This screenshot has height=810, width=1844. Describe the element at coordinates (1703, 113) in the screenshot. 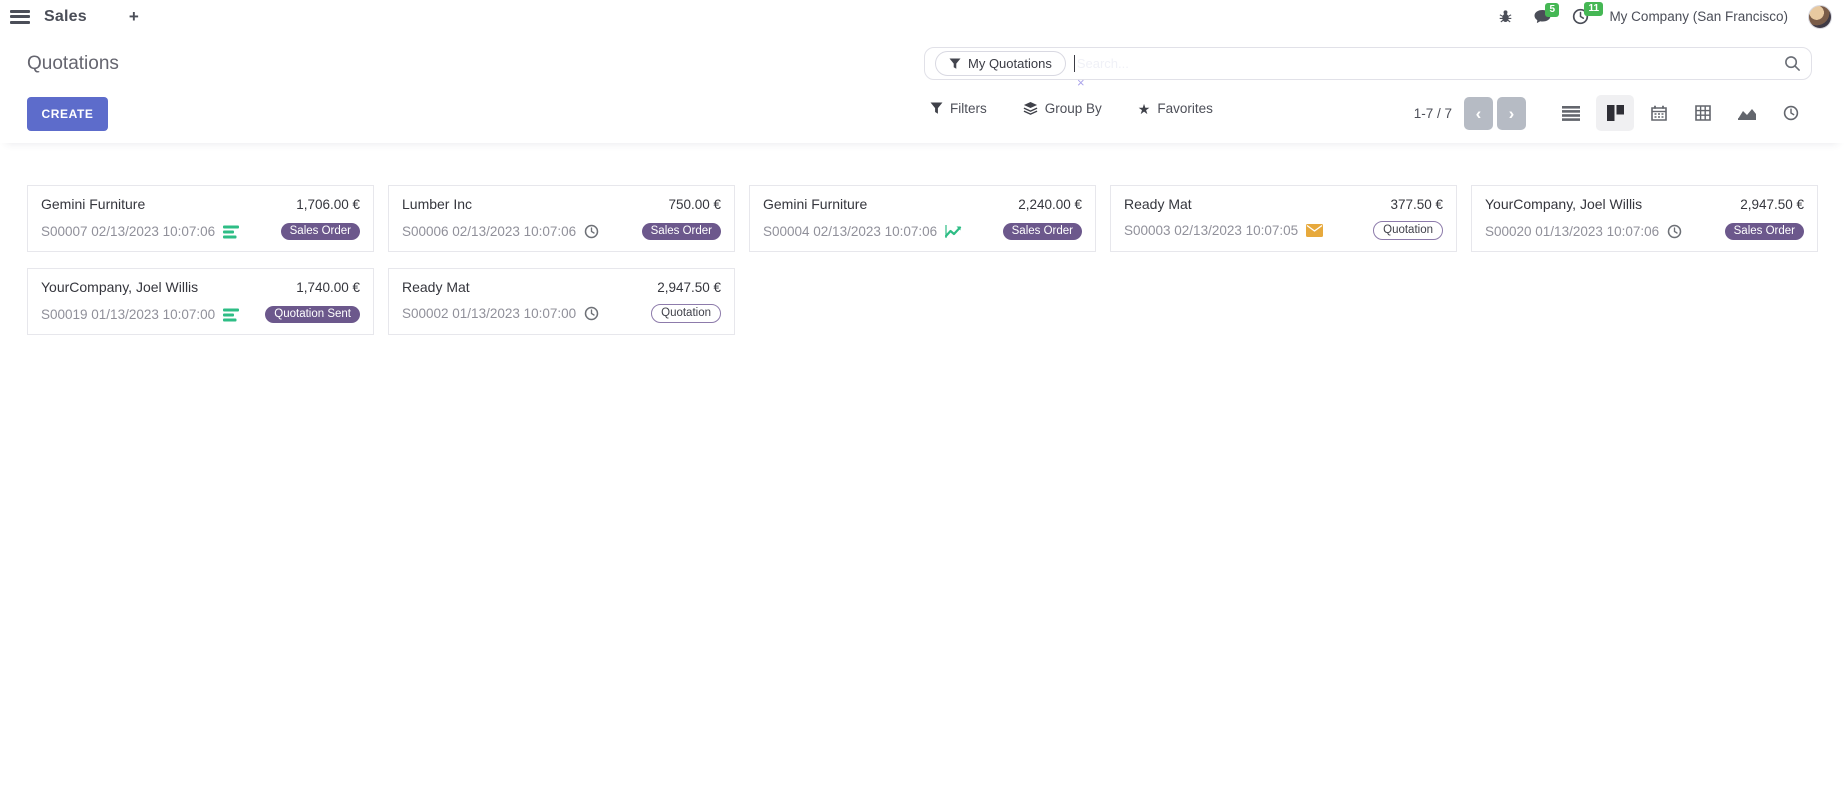

I see `pivot-view-icon` at that location.